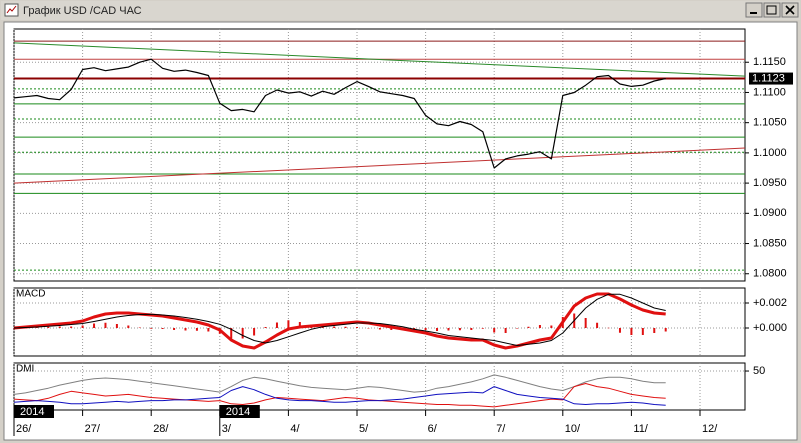 This screenshot has width=801, height=443. What do you see at coordinates (364, 429) in the screenshot?
I see `x-tick-label: 5/` at bounding box center [364, 429].